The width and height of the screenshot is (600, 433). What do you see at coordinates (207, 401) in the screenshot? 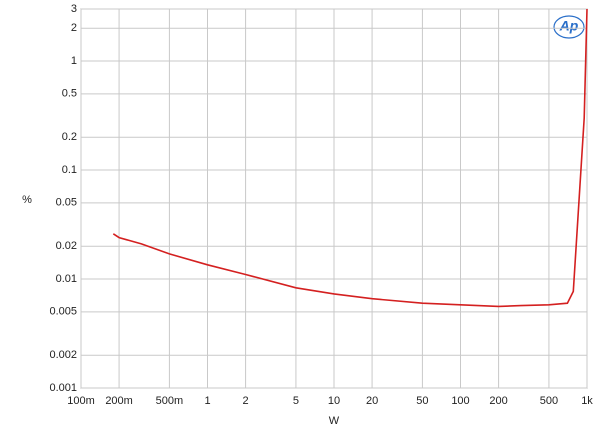
I see `x-tick-label: 1` at bounding box center [207, 401].